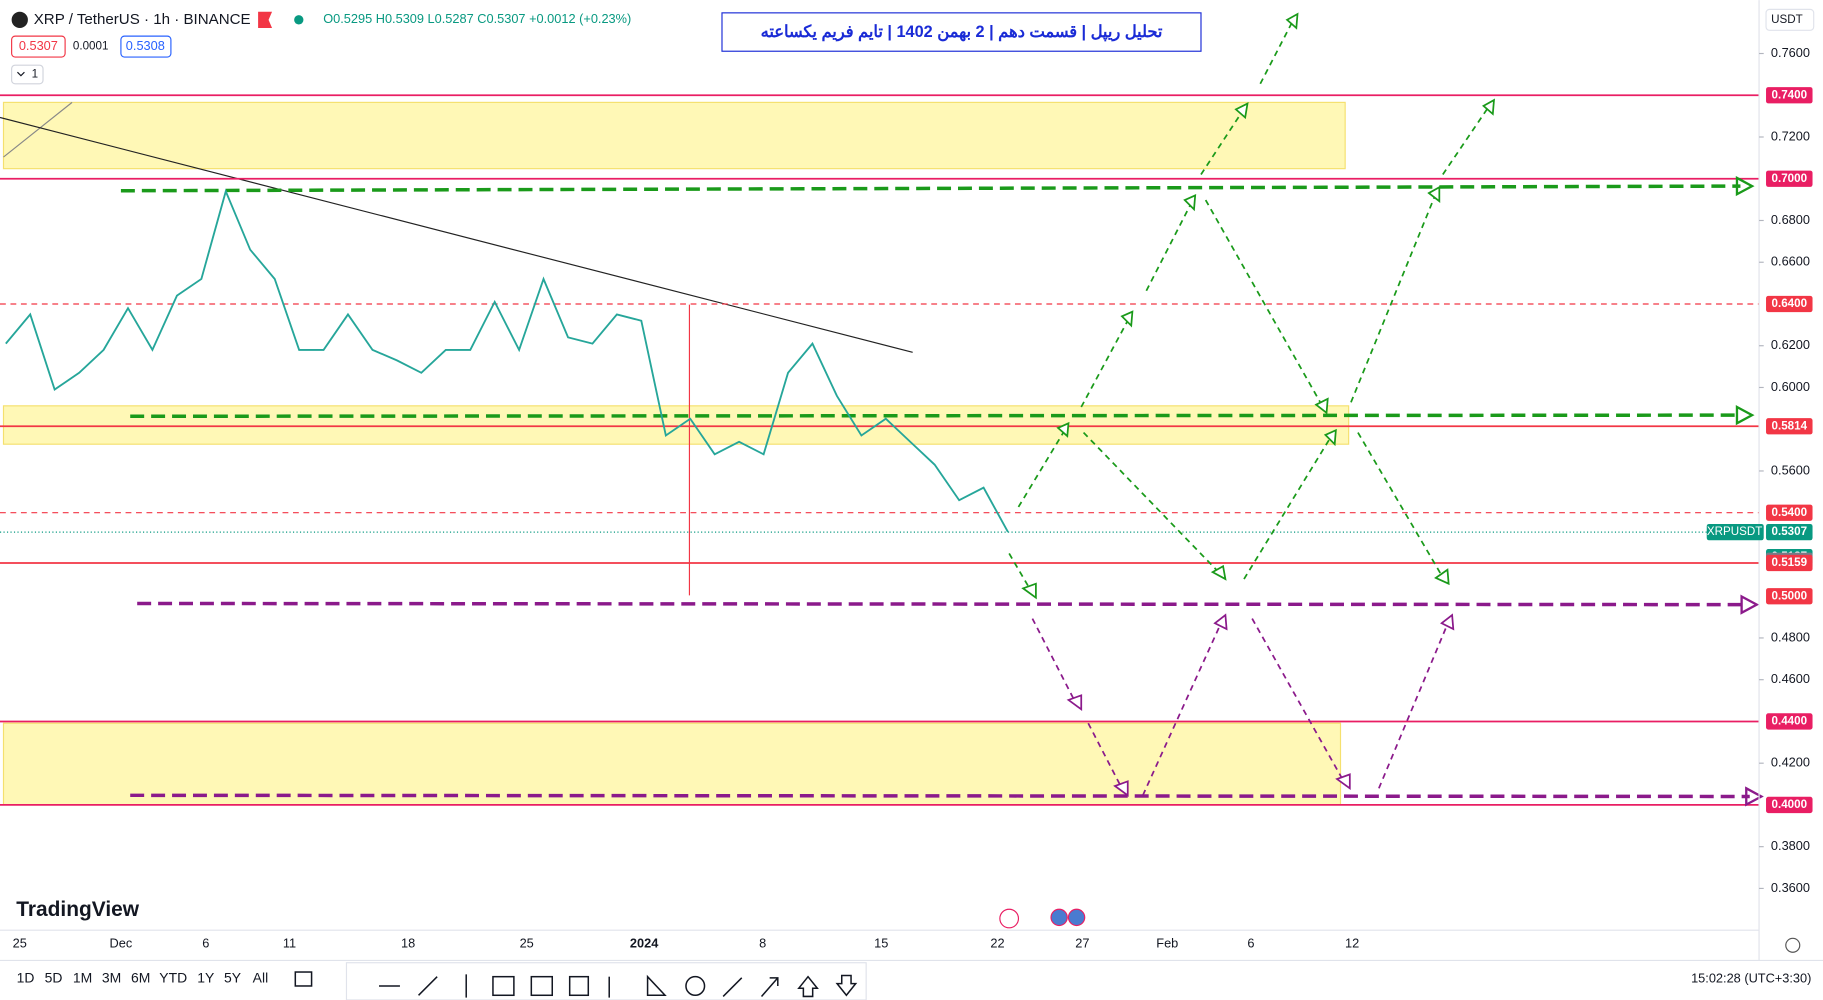 This screenshot has height=1000, width=1823. I want to click on currency-button, so click(1790, 19).